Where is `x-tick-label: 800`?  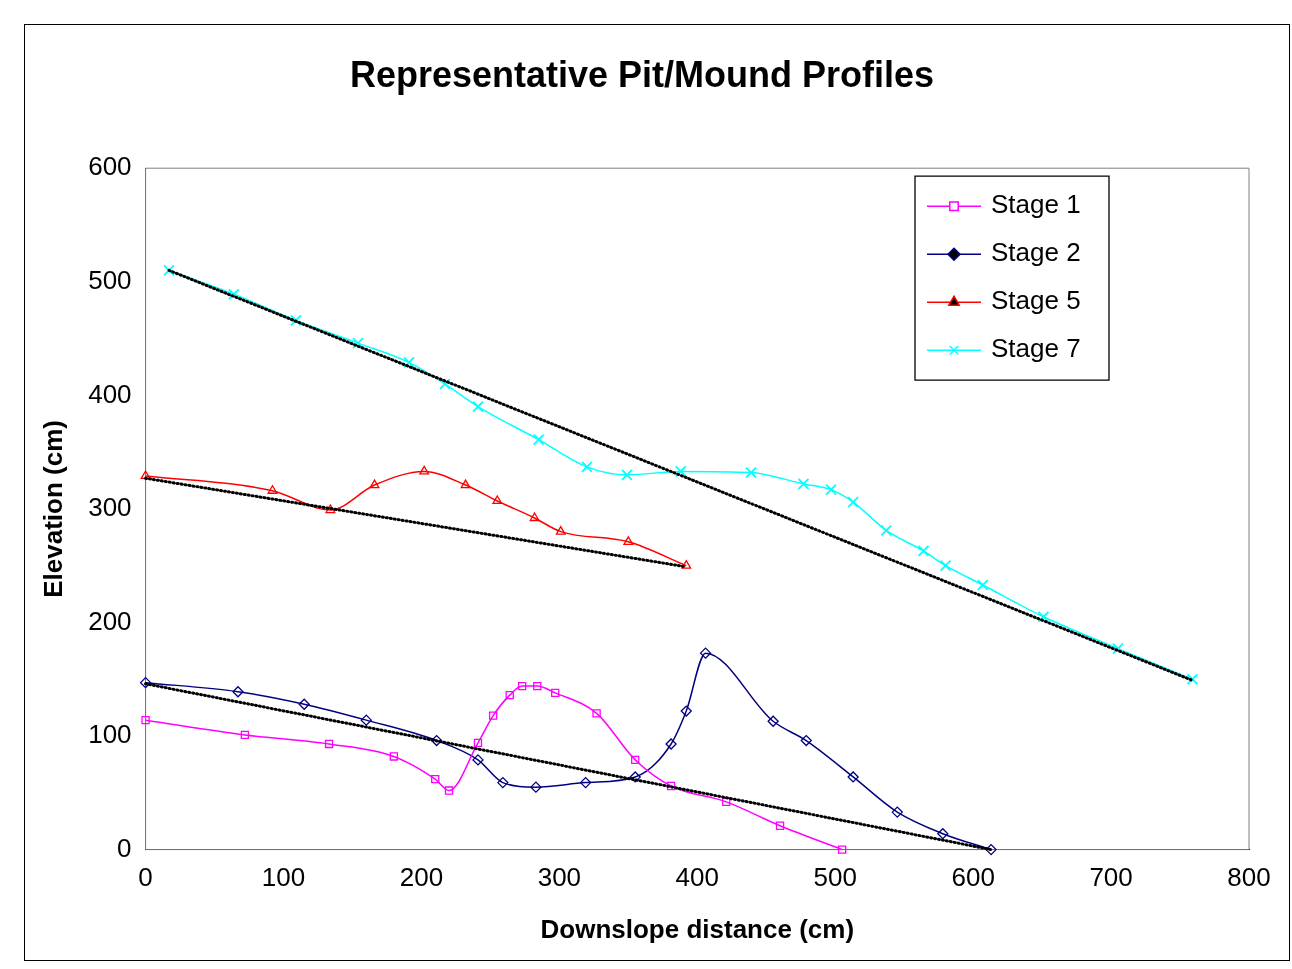
x-tick-label: 800 is located at coordinates (1249, 877).